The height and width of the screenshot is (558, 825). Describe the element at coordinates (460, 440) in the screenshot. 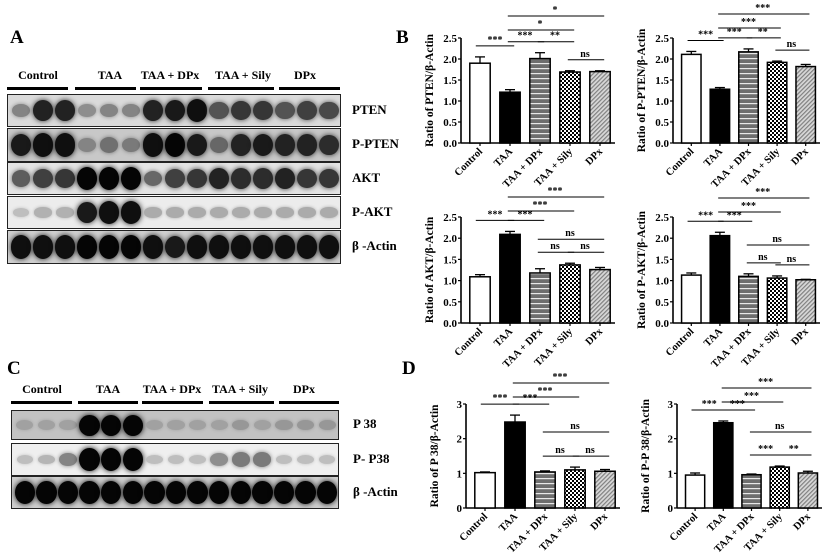

I see `y-tick-label: 2` at that location.